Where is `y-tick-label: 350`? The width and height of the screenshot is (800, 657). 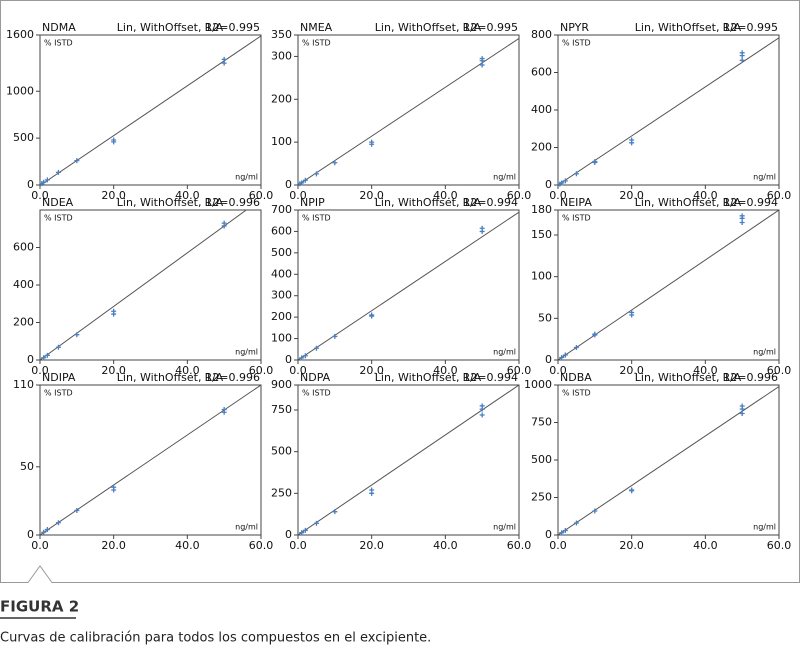
y-tick-label: 350 is located at coordinates (281, 34).